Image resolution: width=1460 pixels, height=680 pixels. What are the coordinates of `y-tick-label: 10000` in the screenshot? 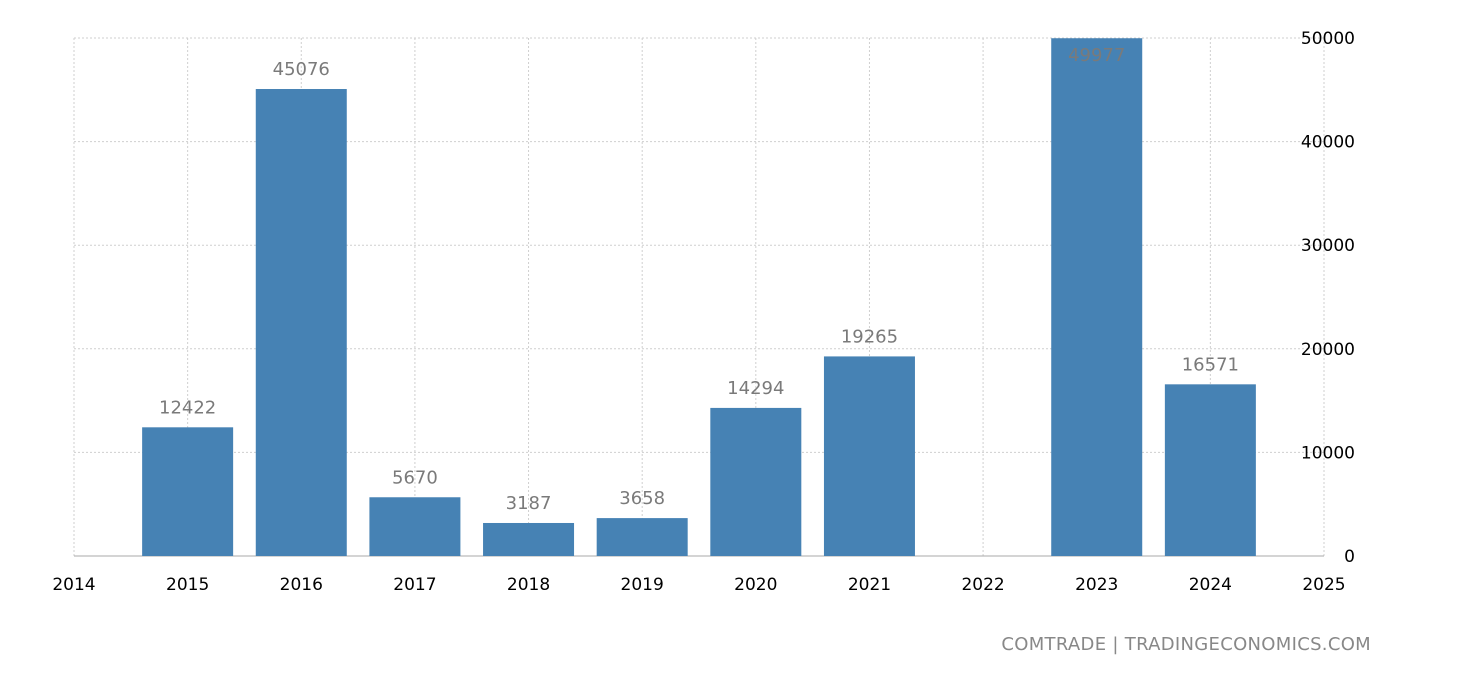 It's located at (1328, 453).